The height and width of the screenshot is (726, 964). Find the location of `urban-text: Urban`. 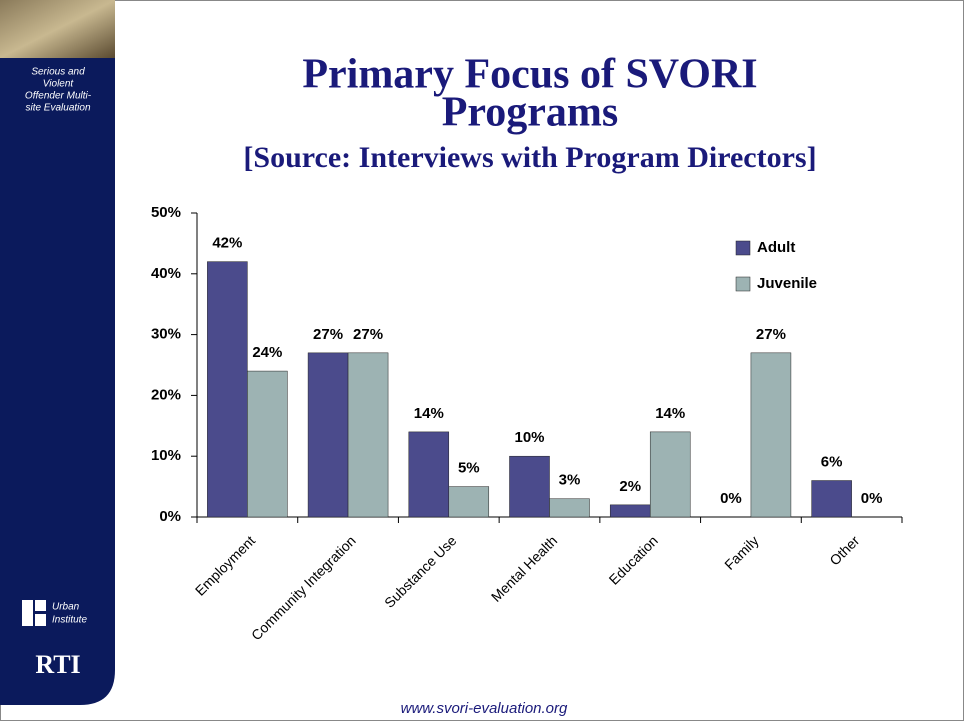

urban-text: Urban is located at coordinates (66, 607).